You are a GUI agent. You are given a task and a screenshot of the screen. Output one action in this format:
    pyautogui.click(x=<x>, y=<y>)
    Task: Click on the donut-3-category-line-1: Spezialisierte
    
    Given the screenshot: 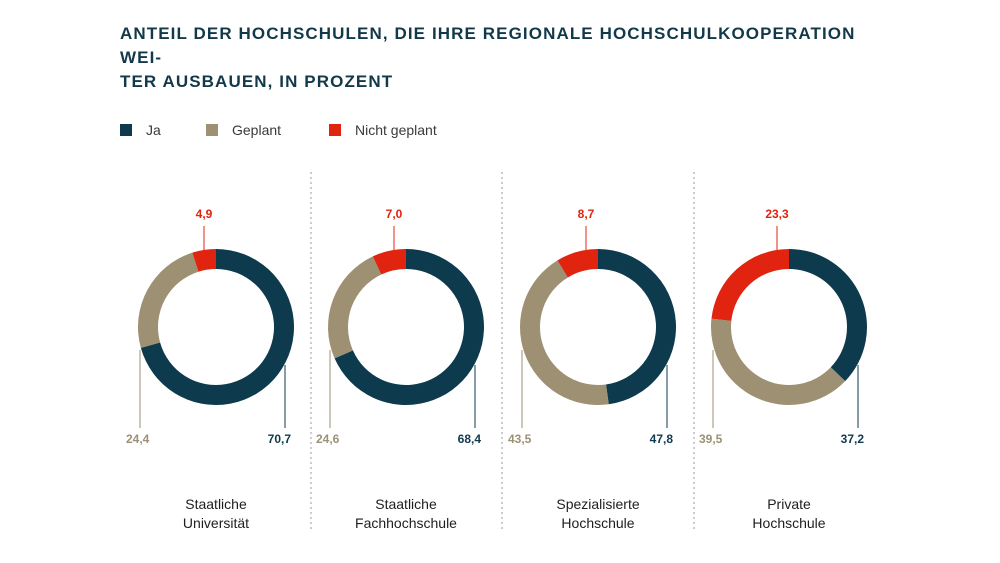 What is the action you would take?
    pyautogui.click(x=597, y=504)
    